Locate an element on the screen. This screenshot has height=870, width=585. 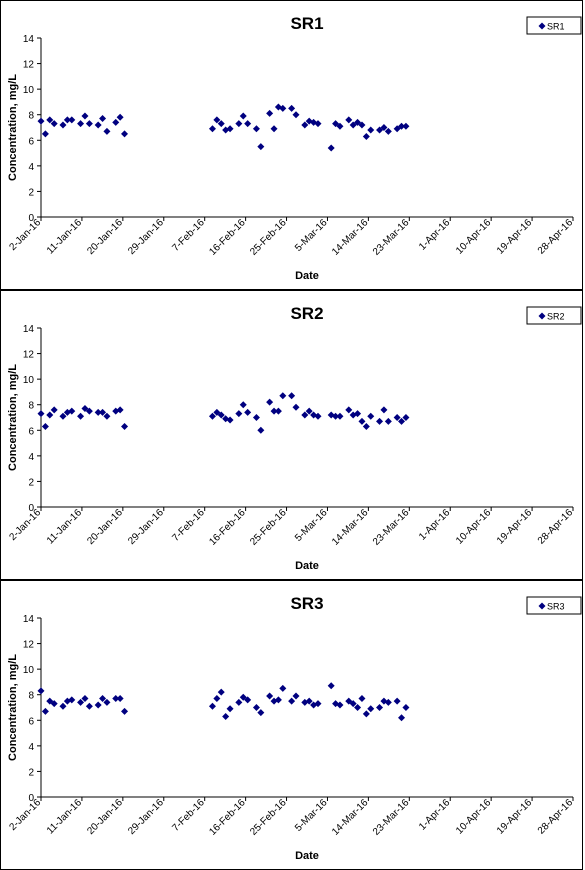
x-axis-label: Date is located at coordinates (307, 276).